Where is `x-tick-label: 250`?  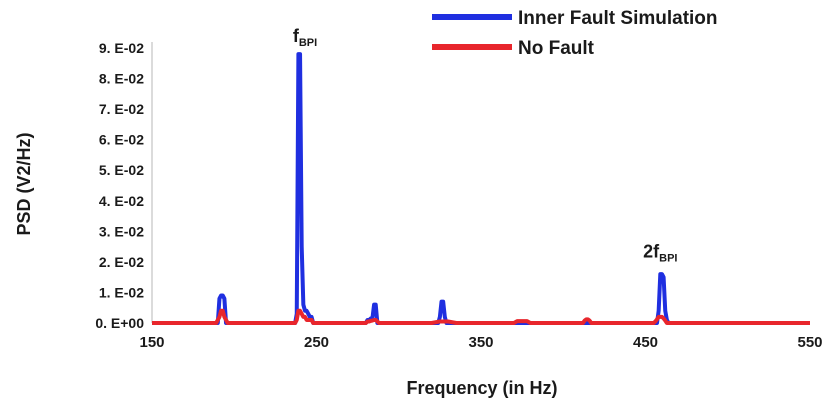 x-tick-label: 250 is located at coordinates (316, 342).